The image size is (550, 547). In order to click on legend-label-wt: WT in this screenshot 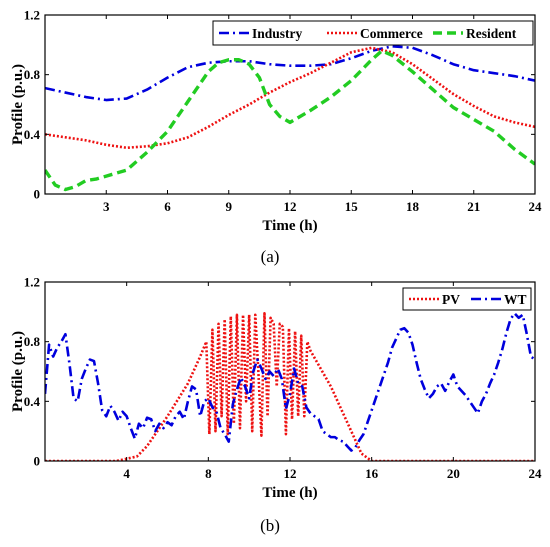, I will do `click(515, 299)`.